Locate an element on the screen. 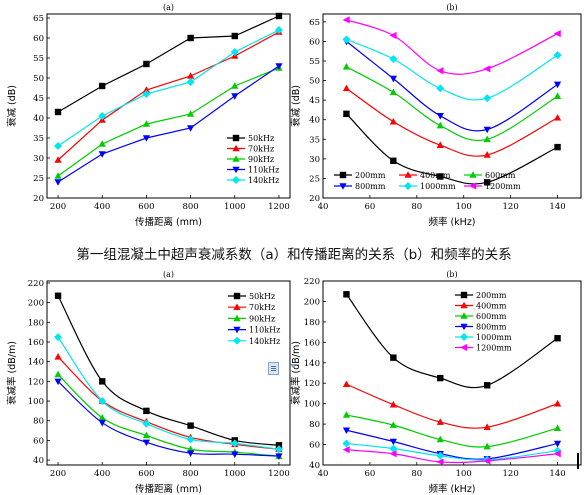  x-tick-label: 1000 is located at coordinates (235, 207).